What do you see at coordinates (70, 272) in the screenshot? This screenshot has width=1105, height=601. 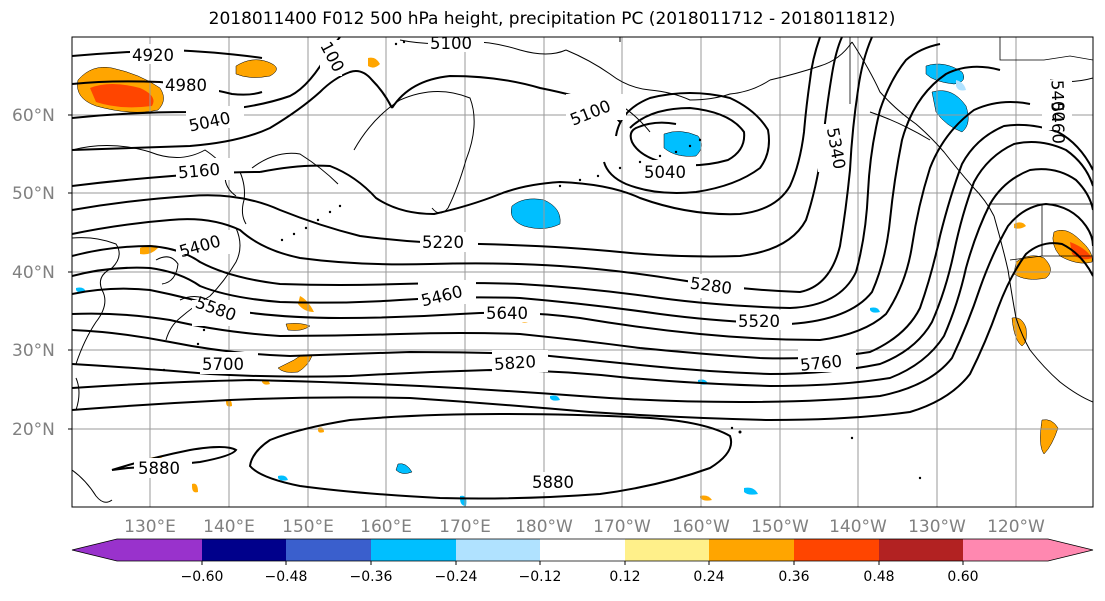 I see `axis-ticks` at bounding box center [70, 272].